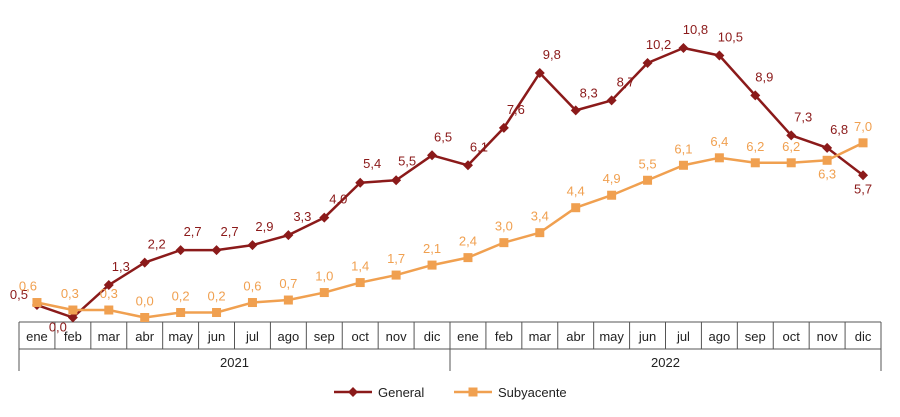  Describe the element at coordinates (324, 276) in the screenshot. I see `subyacente-data-label: 1,0` at that location.